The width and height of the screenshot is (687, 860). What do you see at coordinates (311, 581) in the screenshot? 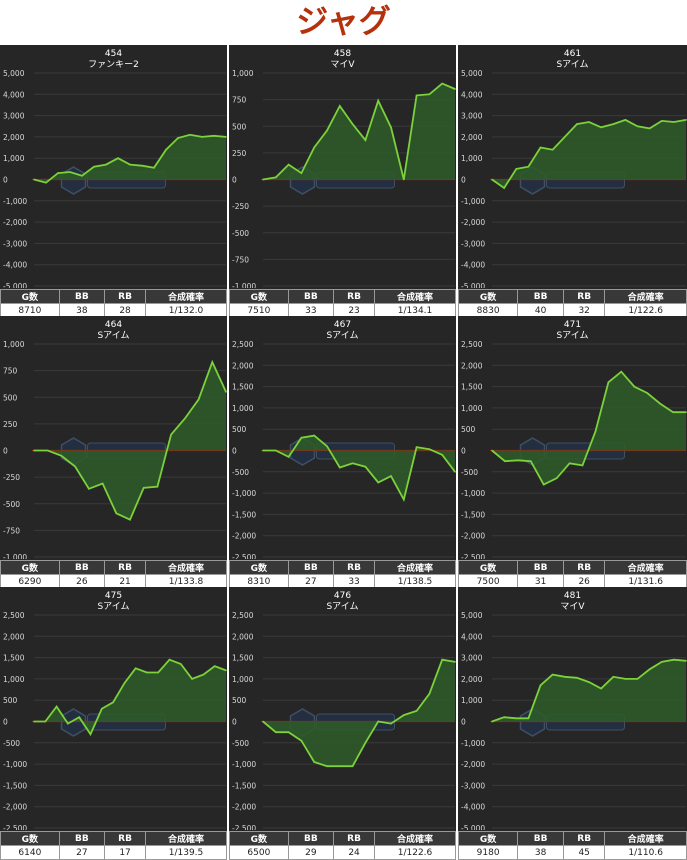
I see `stats-value-cell: 27` at bounding box center [311, 581].